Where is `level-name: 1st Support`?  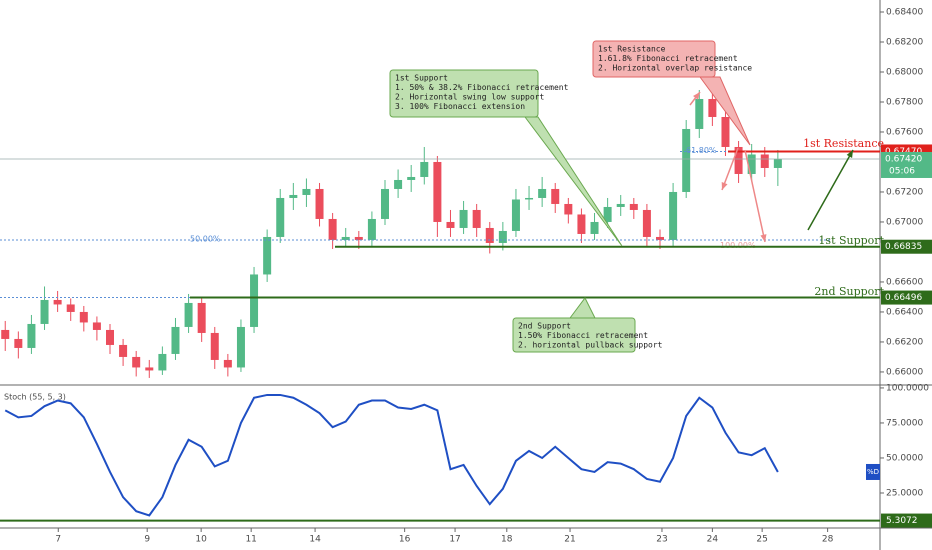 level-name: 1st Support is located at coordinates (851, 240).